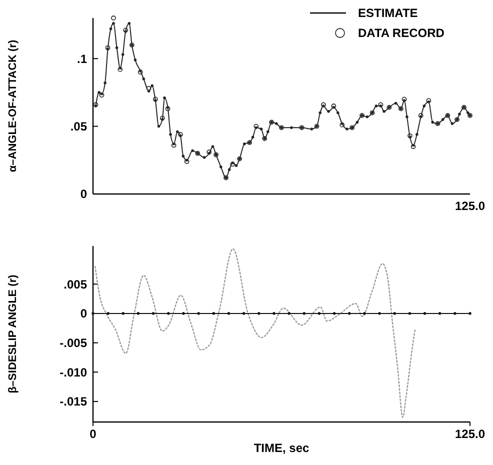 This screenshot has height=465, width=493. I want to click on y-axis-title: β–SIDESLIP ANGLE (r), so click(13, 334).